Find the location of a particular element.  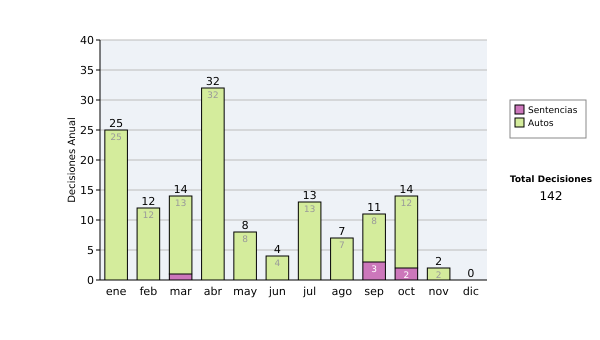

x-tick-label: sep is located at coordinates (374, 291).